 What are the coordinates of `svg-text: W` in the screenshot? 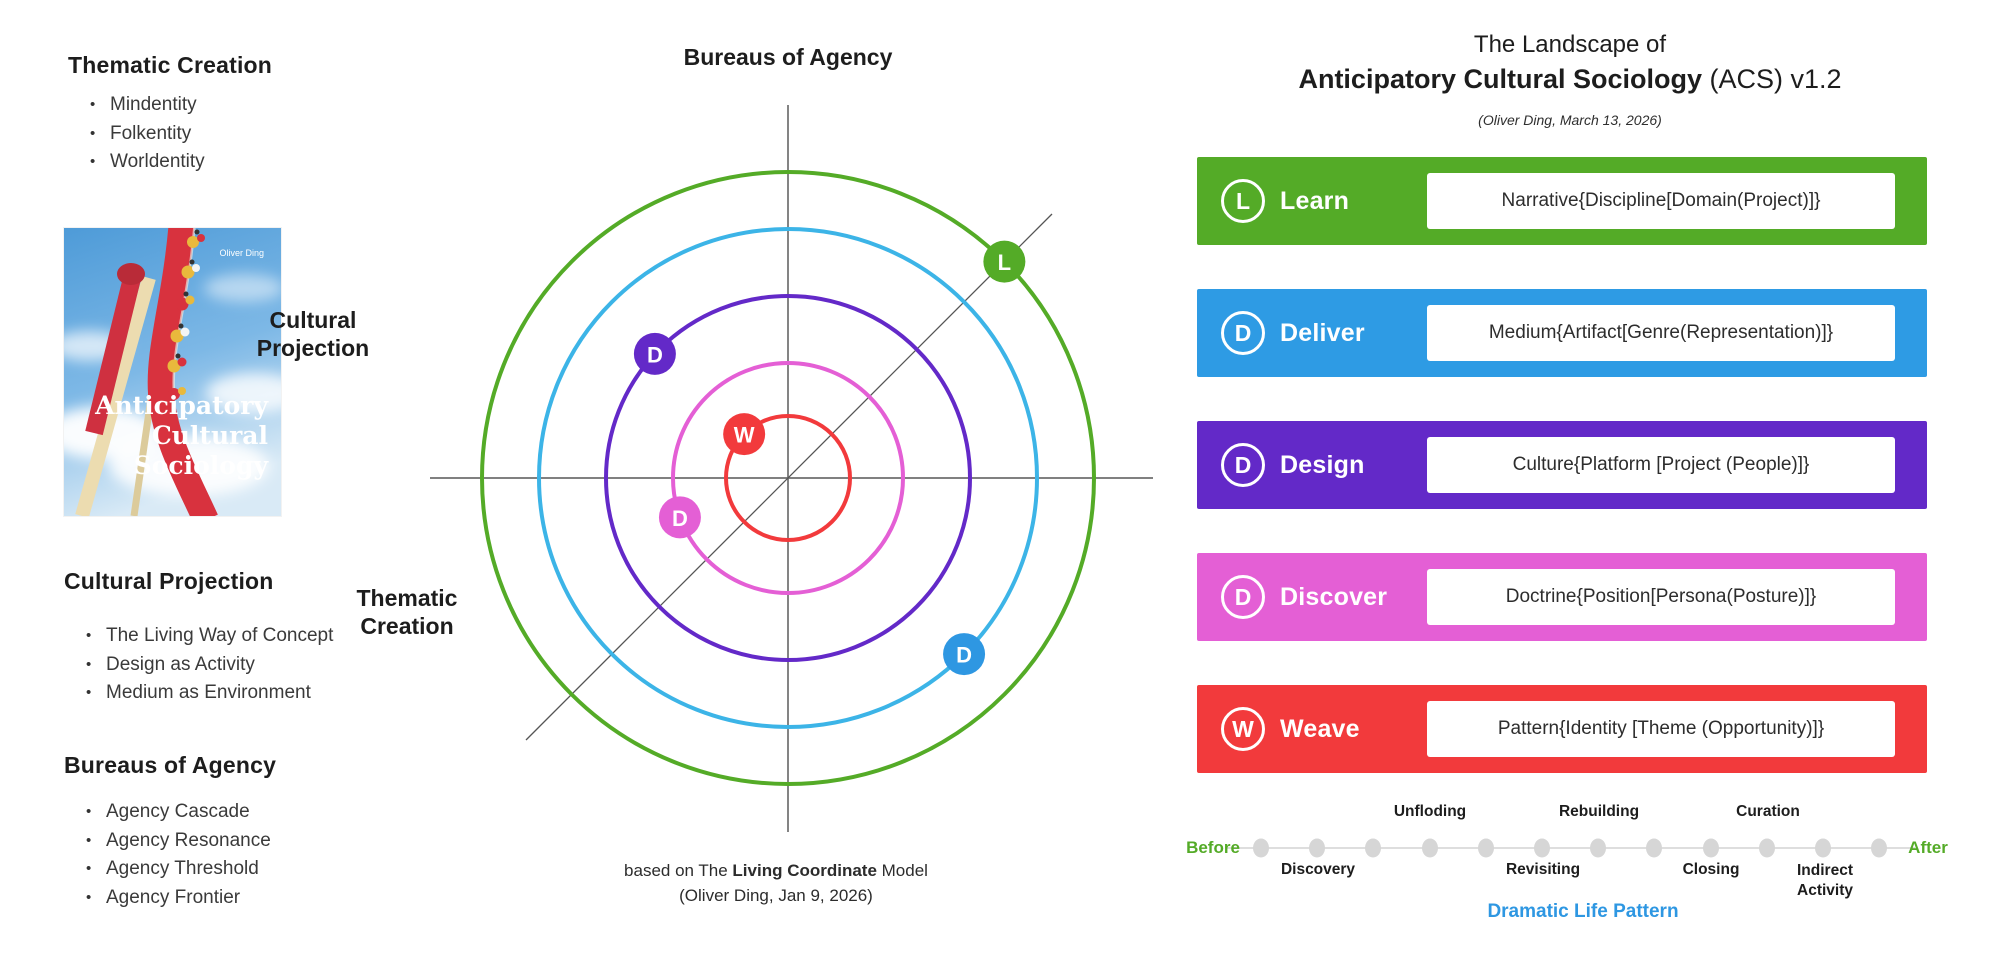 It's located at (744, 435).